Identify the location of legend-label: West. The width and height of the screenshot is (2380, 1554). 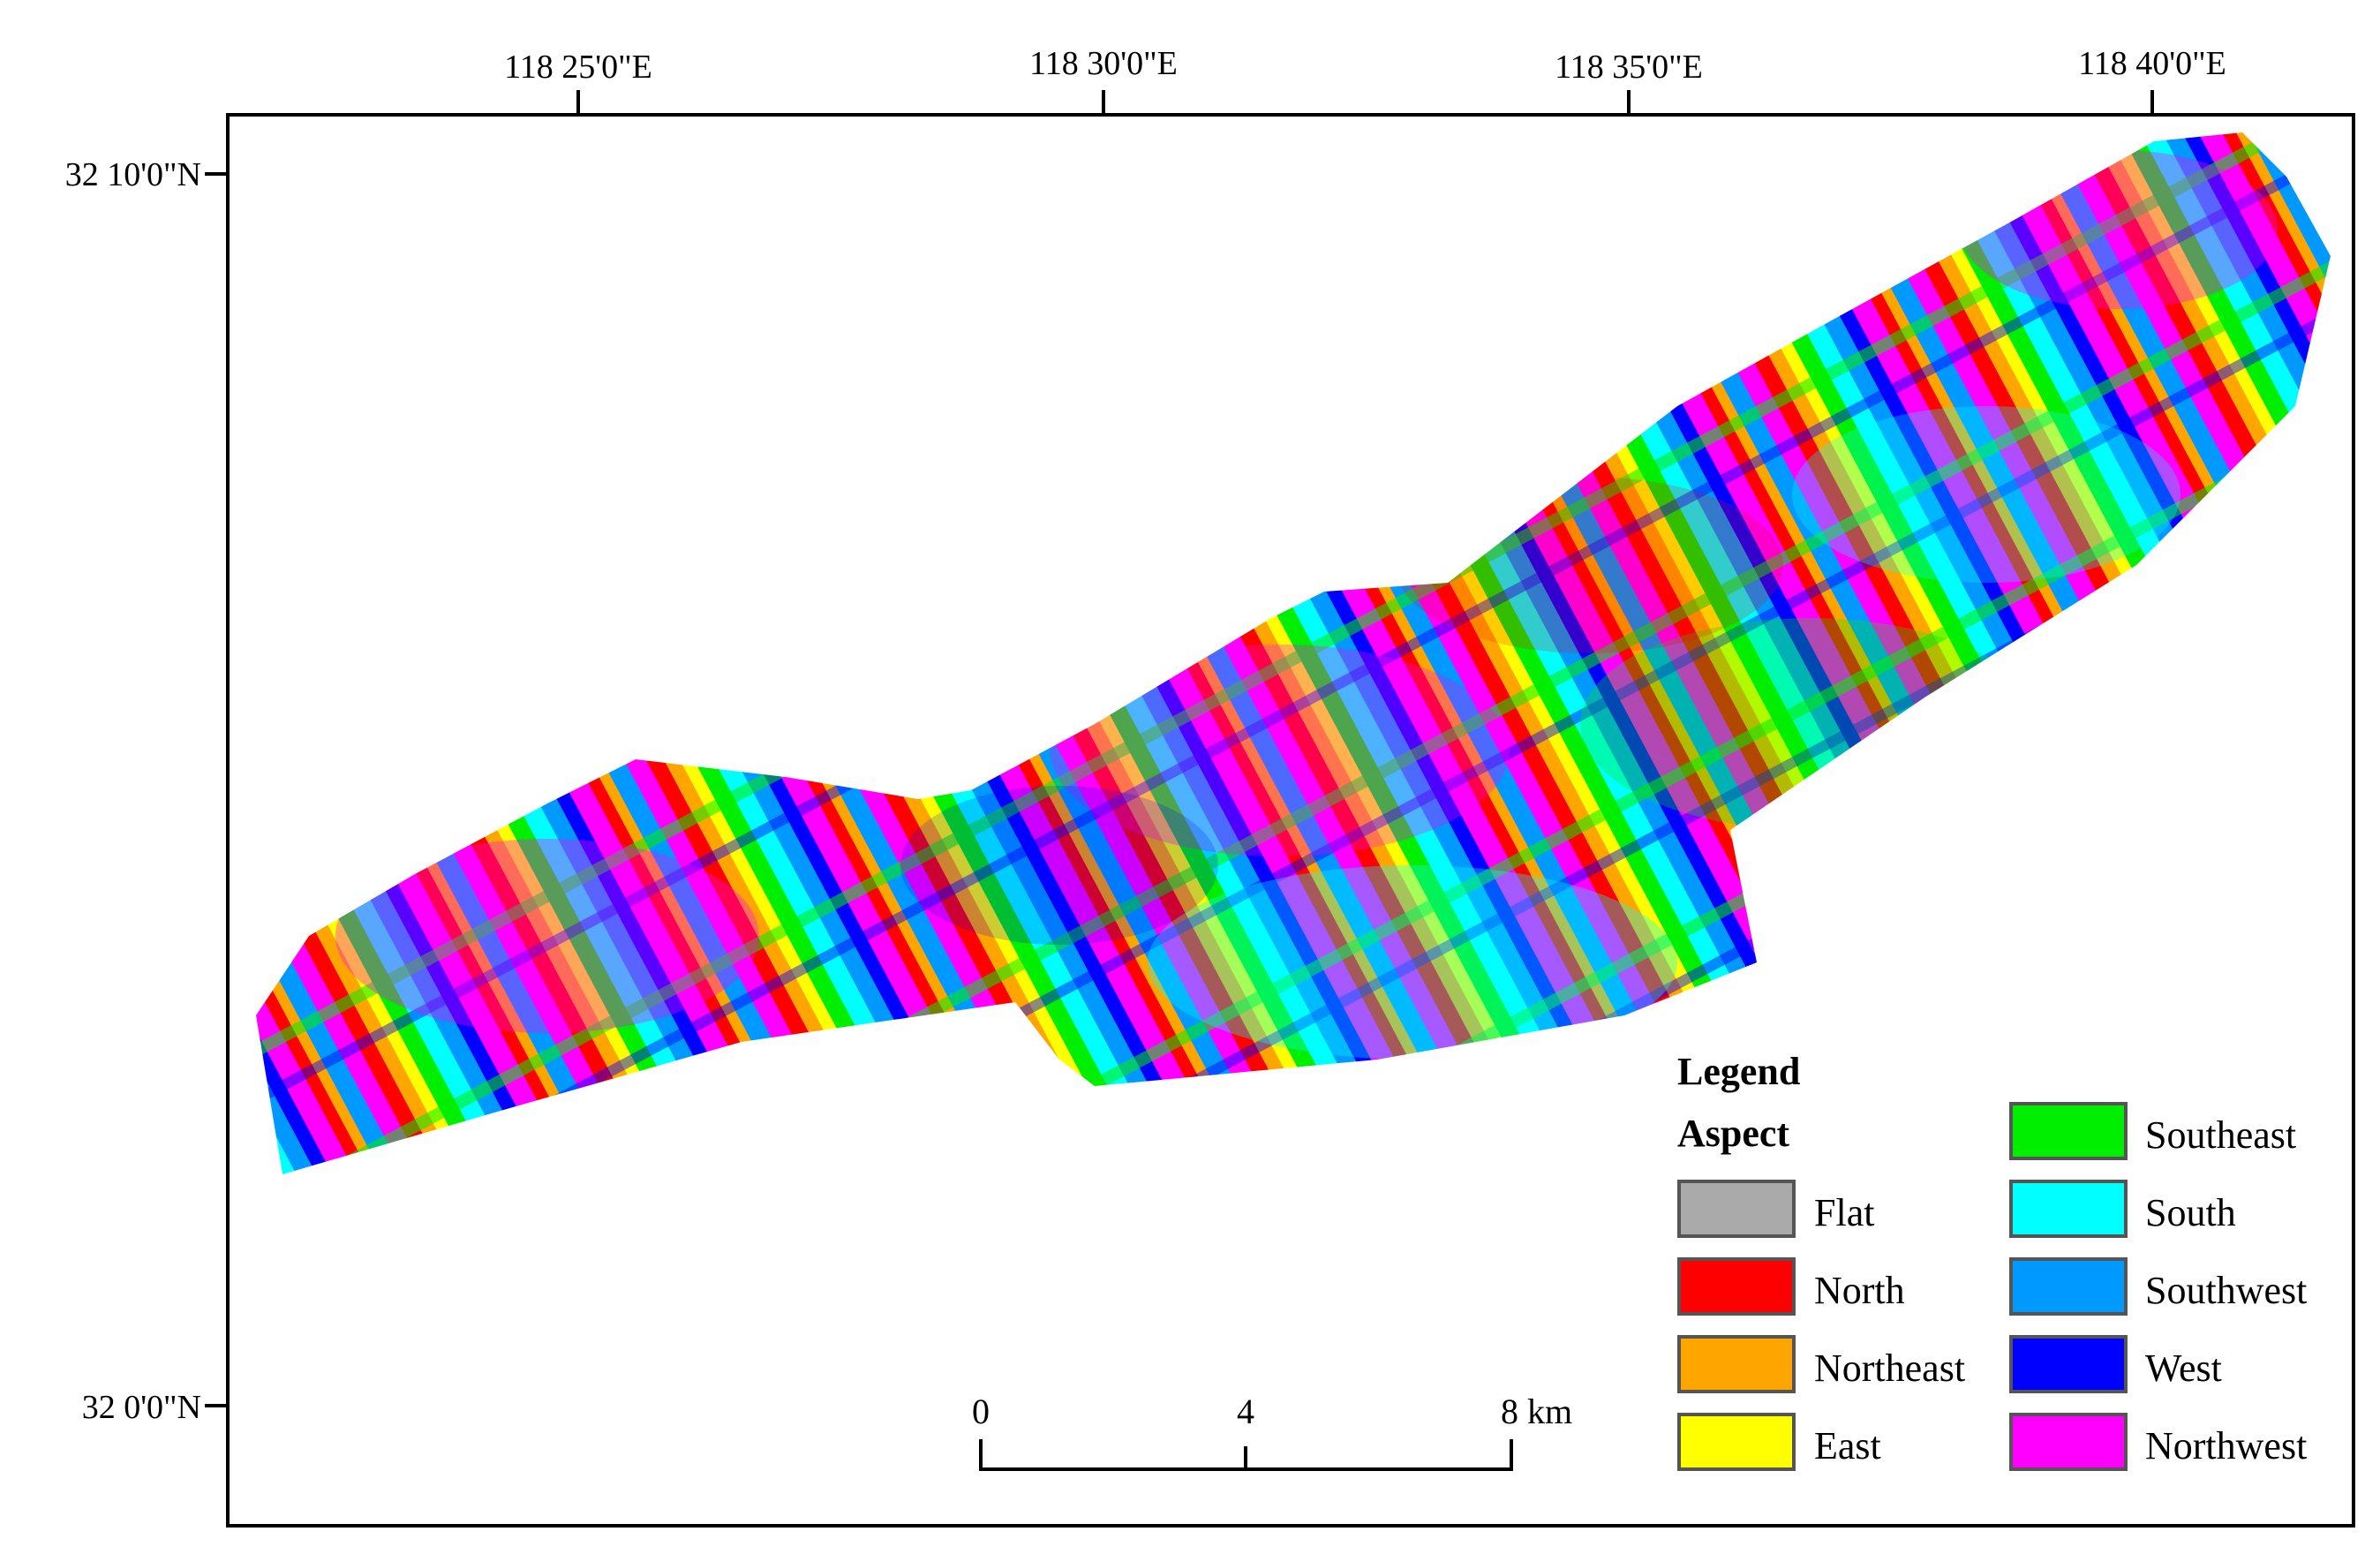
(2183, 1369).